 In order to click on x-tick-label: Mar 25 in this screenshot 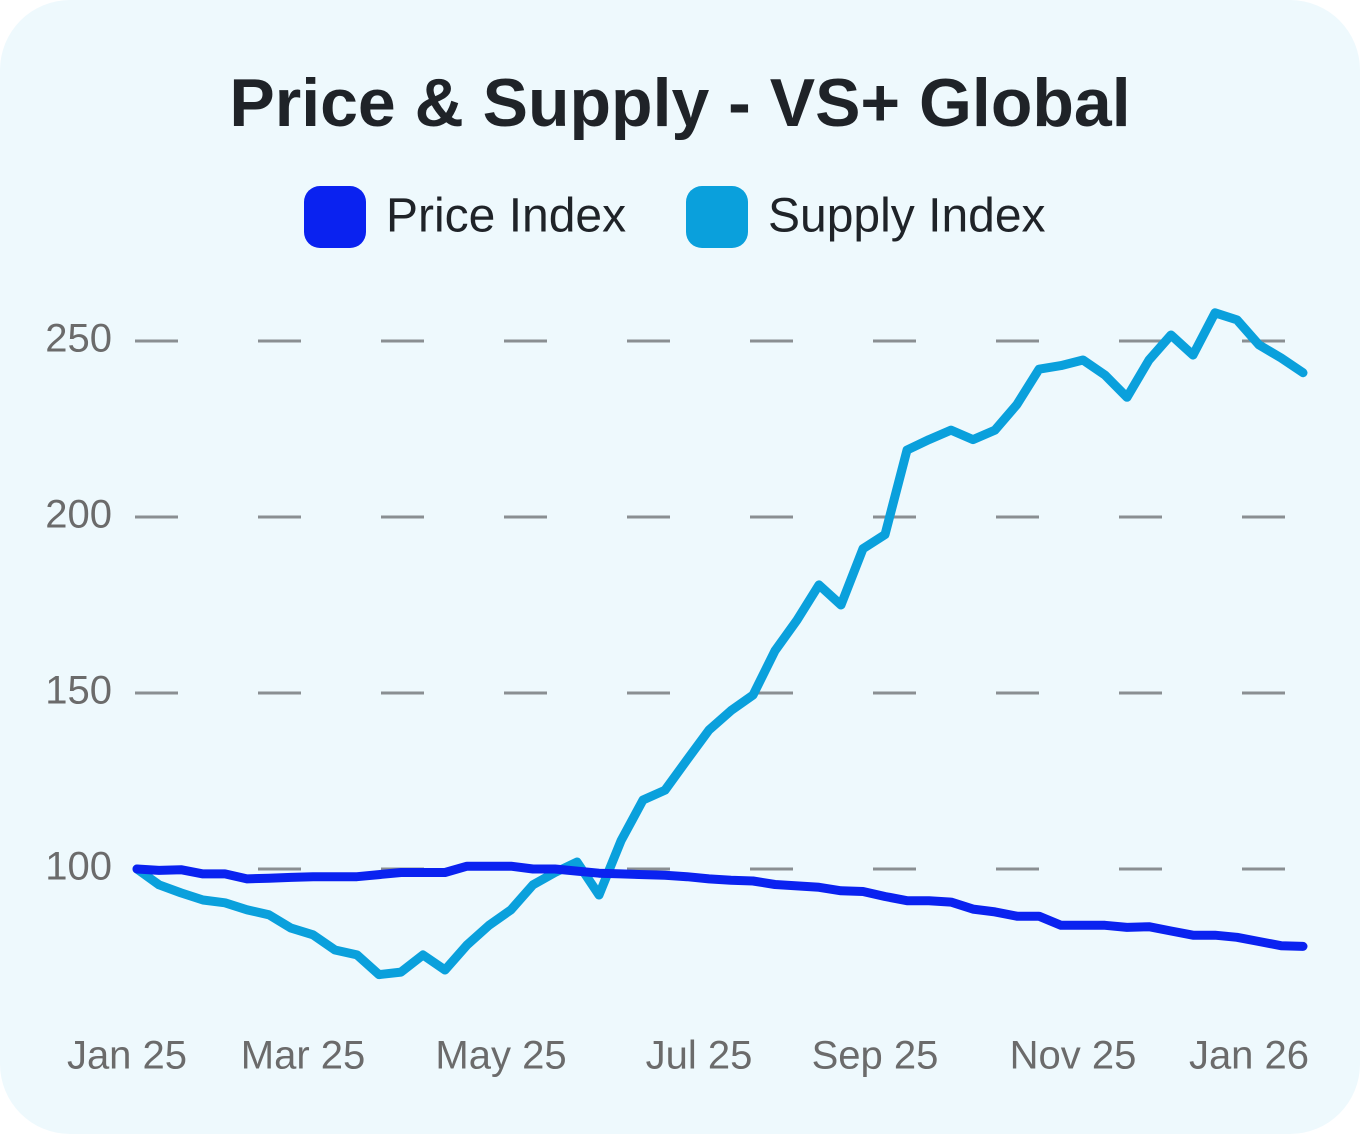, I will do `click(303, 1056)`.